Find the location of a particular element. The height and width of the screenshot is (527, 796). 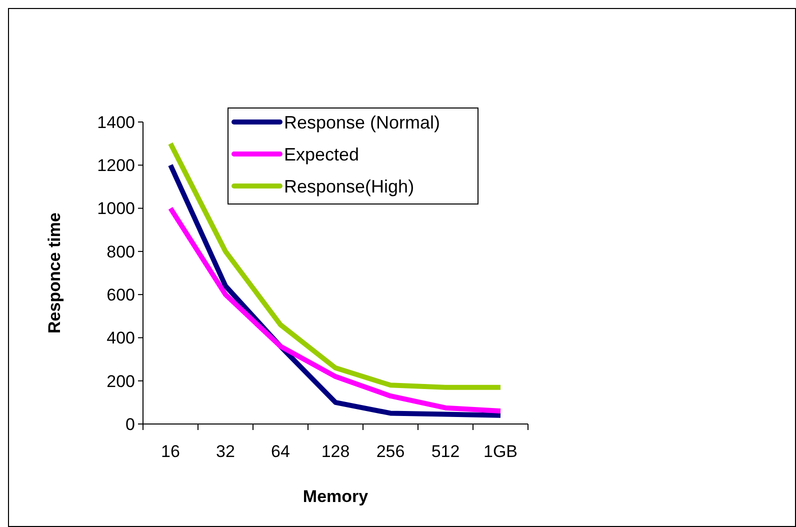

y-tick-label: 600 is located at coordinates (120, 295).